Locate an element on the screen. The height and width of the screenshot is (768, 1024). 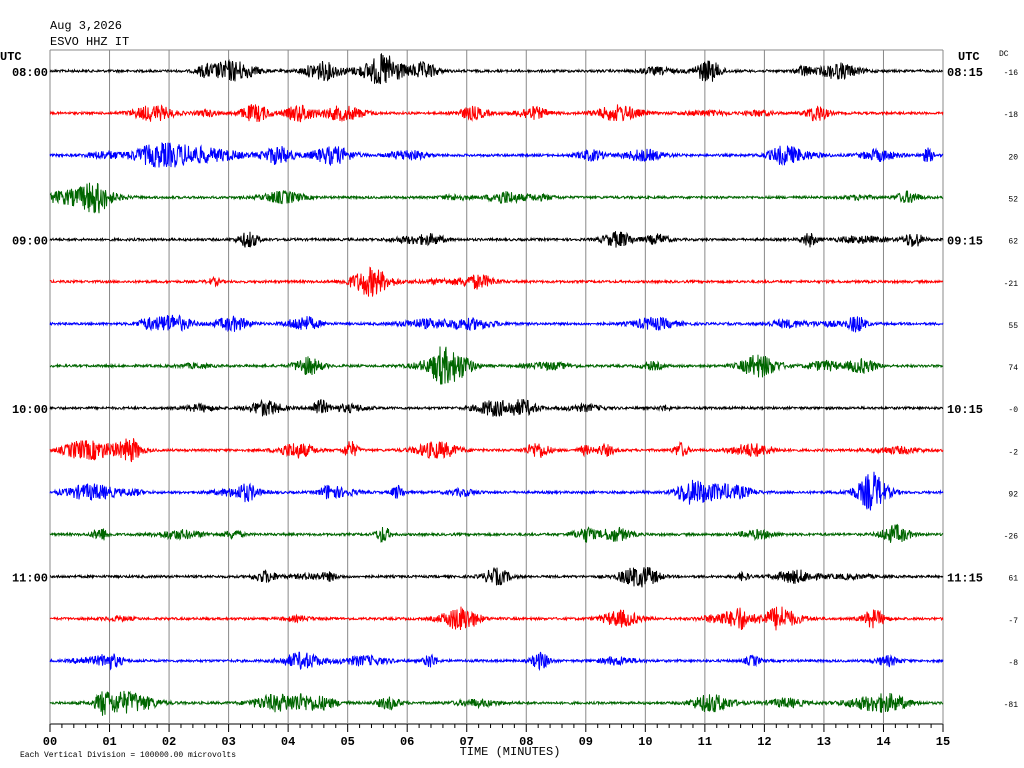
left-header: UTC is located at coordinates (11, 57).